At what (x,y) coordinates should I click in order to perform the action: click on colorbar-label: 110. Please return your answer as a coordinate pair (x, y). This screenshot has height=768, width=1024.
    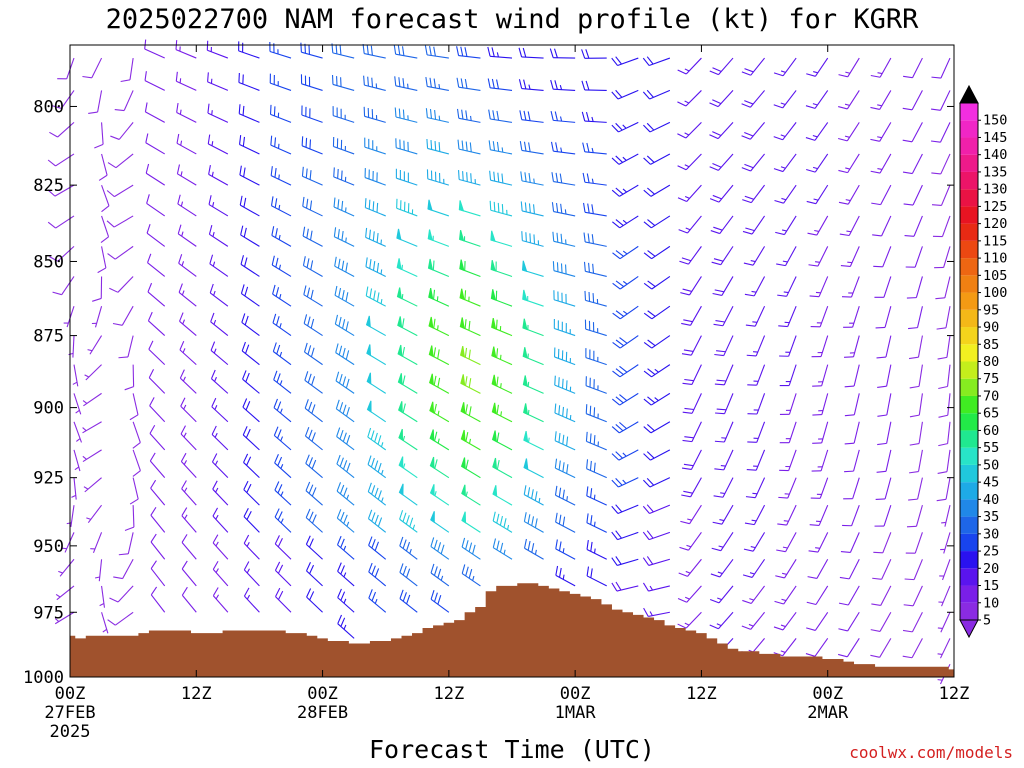
    Looking at the image, I should click on (995, 259).